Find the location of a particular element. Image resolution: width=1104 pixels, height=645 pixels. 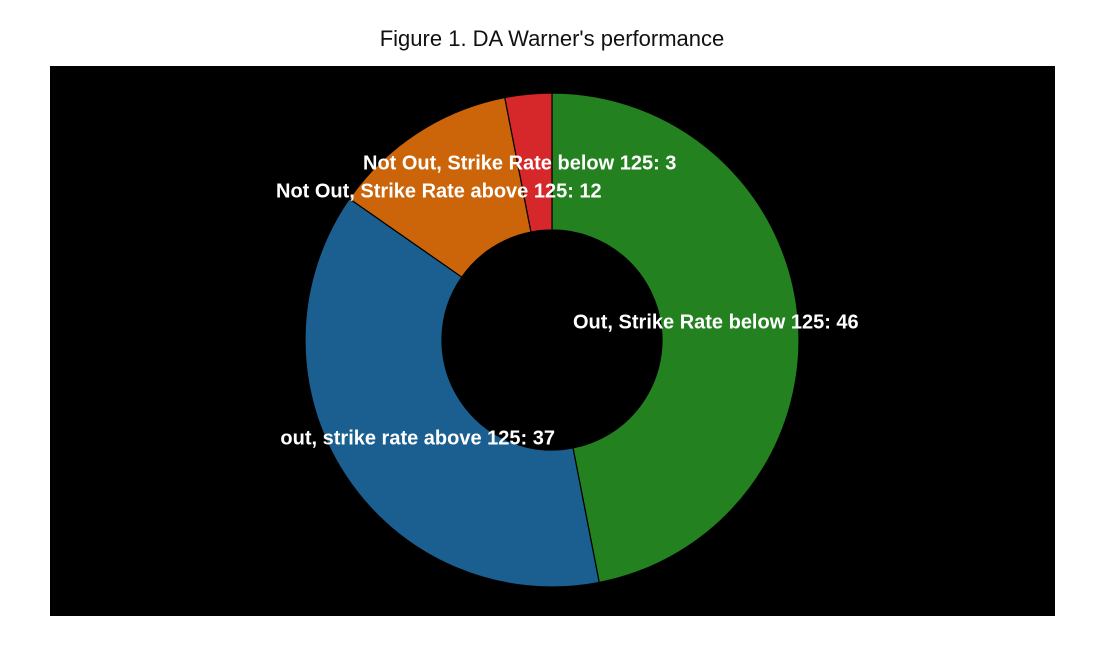

slice-label-1: Out, Strike Rate below 125: 46 is located at coordinates (716, 322).